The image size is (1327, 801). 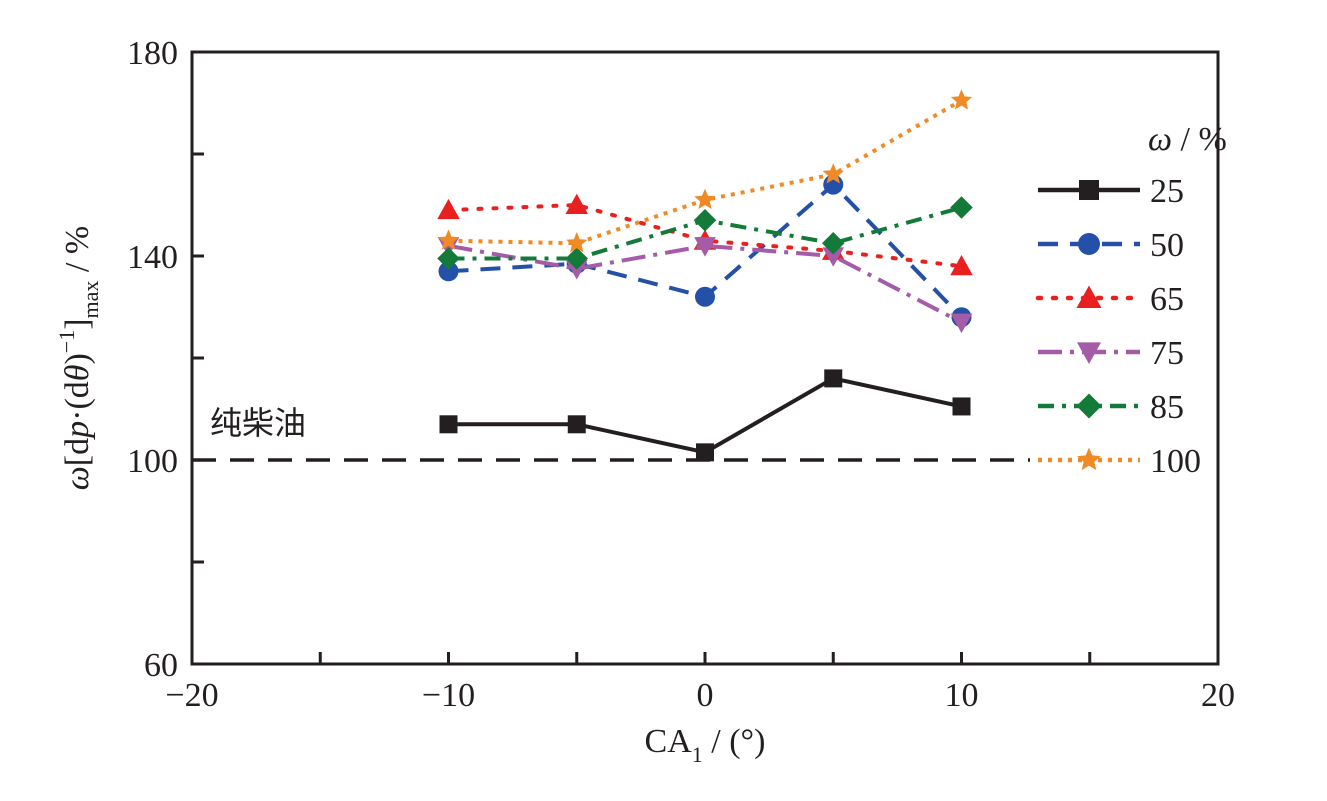 I want to click on legend-item-25: 25, so click(x=1111, y=191).